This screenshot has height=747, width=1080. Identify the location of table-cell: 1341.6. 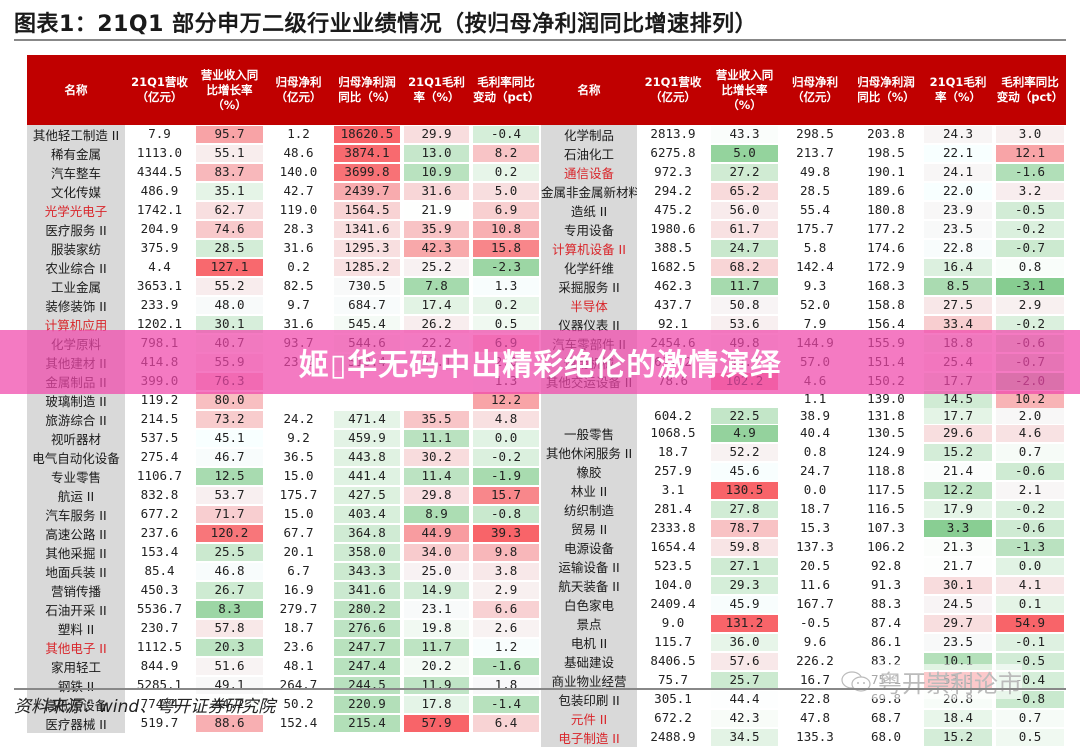
(367, 229).